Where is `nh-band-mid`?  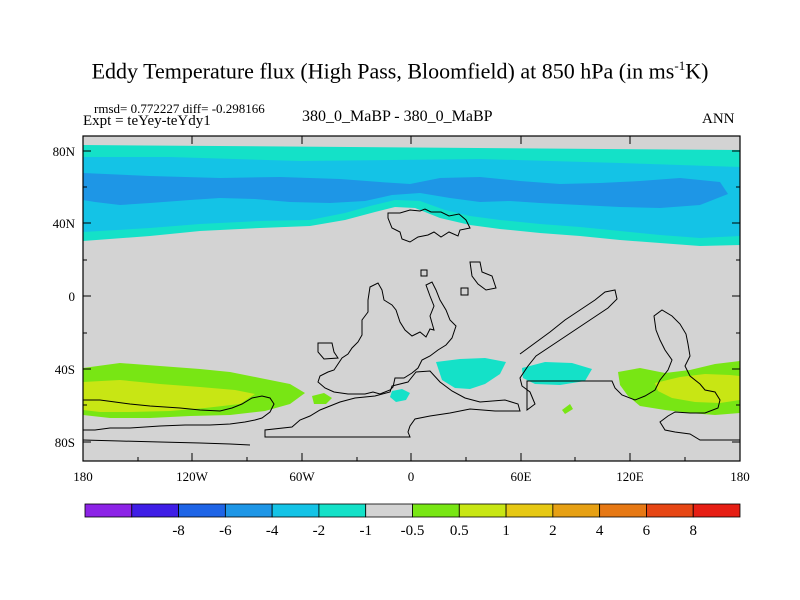 nh-band-mid is located at coordinates (411, 197).